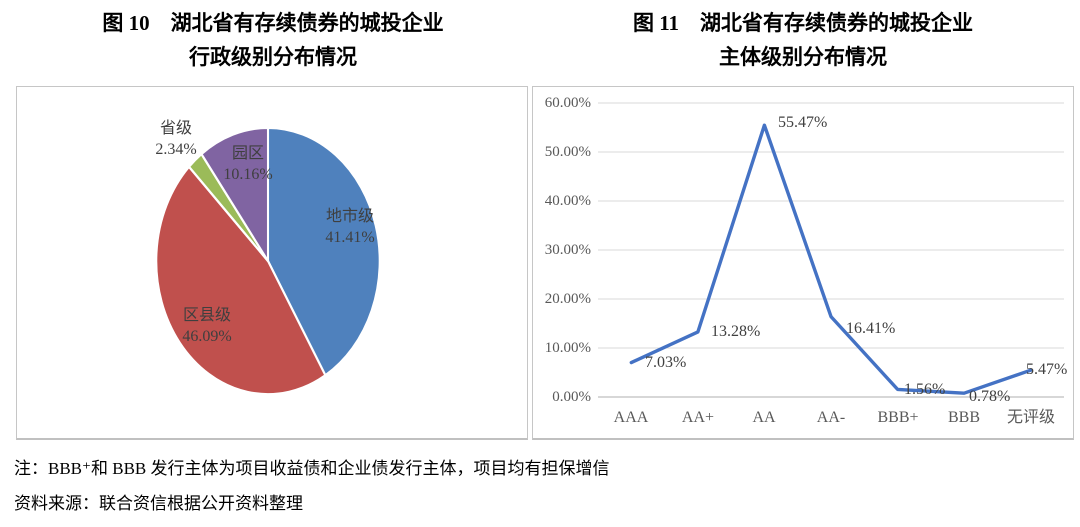 This screenshot has width=1080, height=527. What do you see at coordinates (248, 174) in the screenshot?
I see `pie-label-park-value: 10.16%` at bounding box center [248, 174].